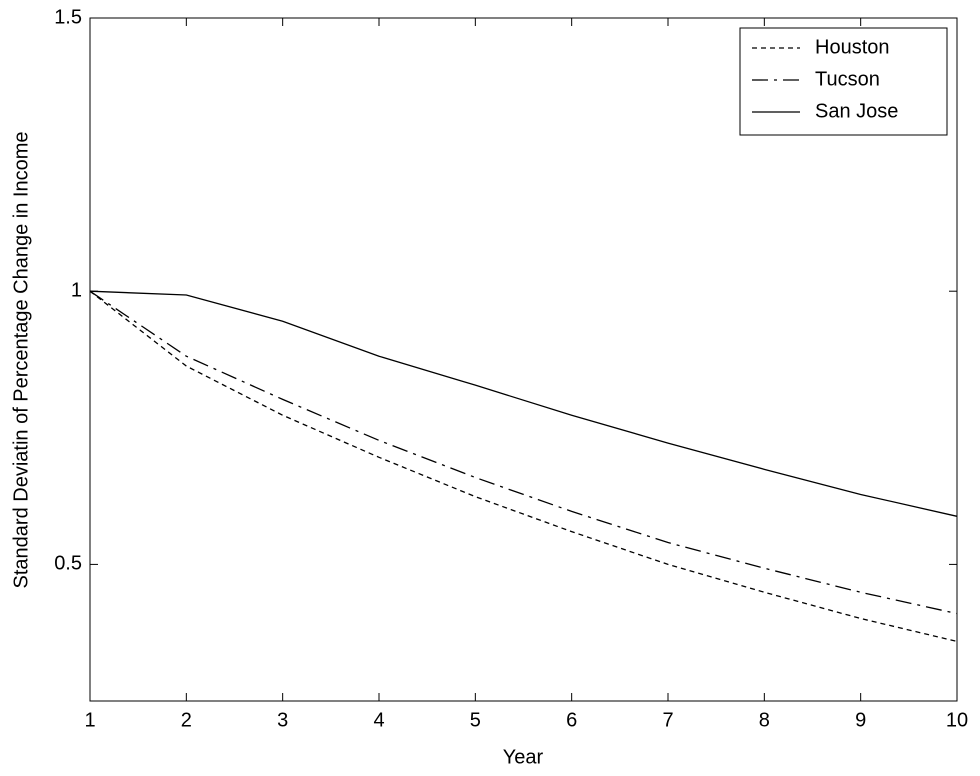  I want to click on x-tick-label: 1, so click(89, 720).